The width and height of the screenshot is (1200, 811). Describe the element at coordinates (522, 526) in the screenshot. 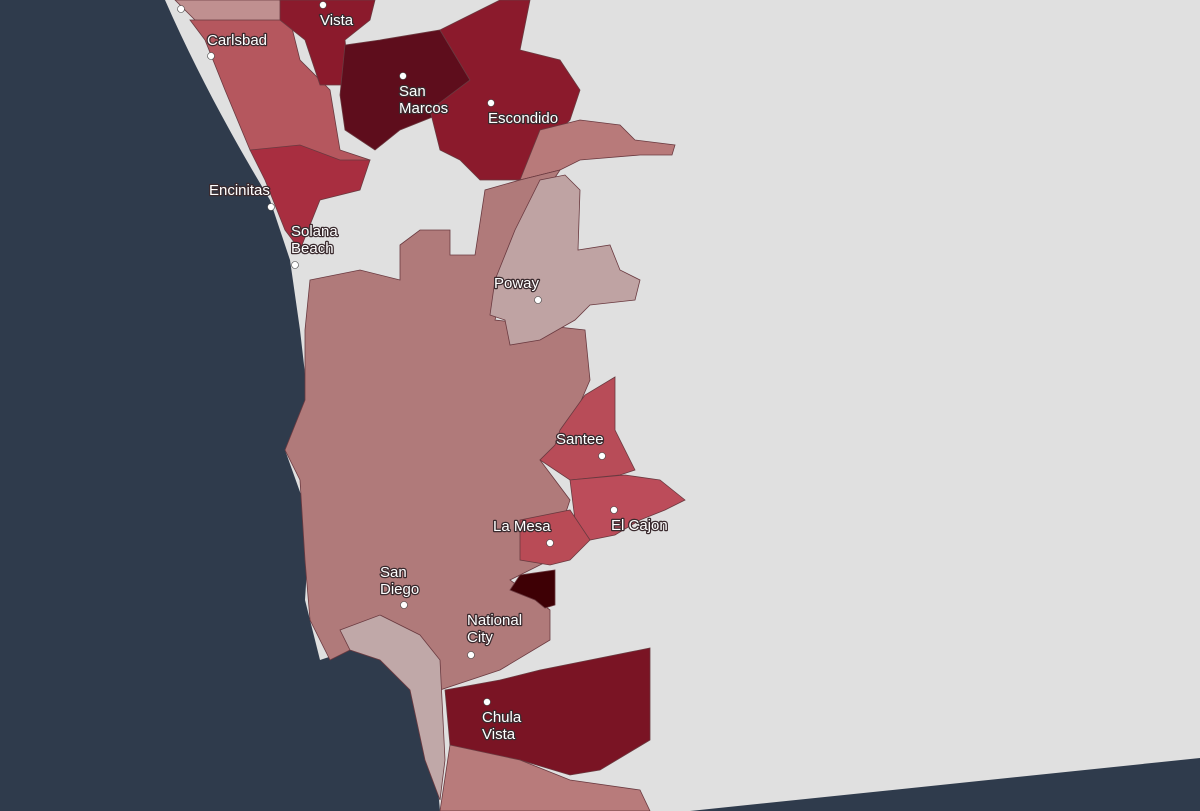

I see `city-label: La Mesa` at that location.